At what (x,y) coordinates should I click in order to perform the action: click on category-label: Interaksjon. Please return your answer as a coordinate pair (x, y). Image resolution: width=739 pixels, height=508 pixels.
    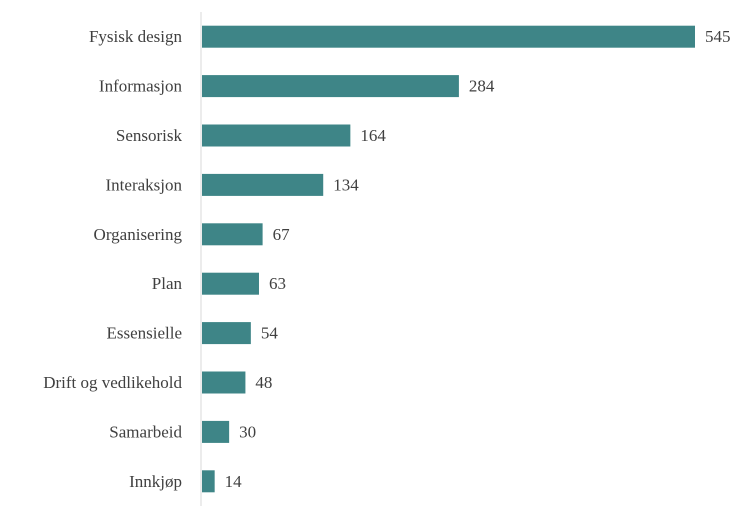
    Looking at the image, I should click on (144, 184).